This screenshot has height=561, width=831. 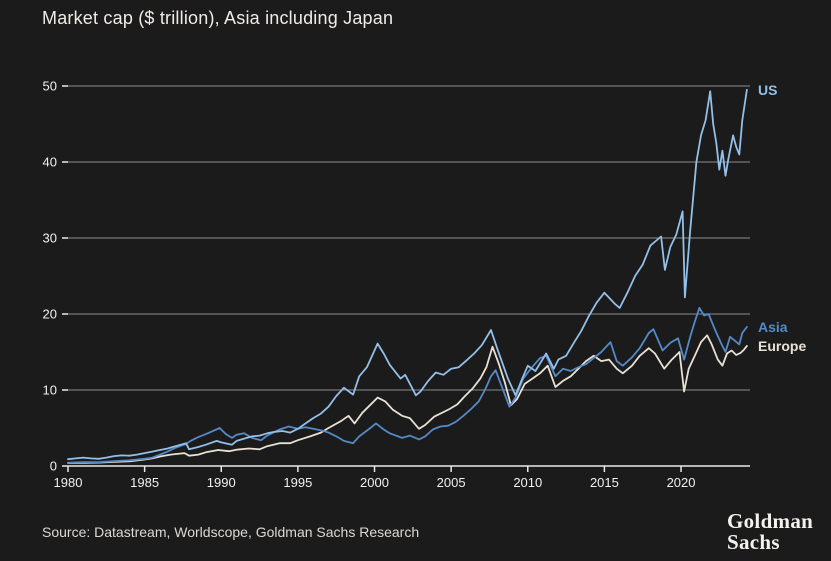 What do you see at coordinates (50, 238) in the screenshot?
I see `y-tick-label: 30` at bounding box center [50, 238].